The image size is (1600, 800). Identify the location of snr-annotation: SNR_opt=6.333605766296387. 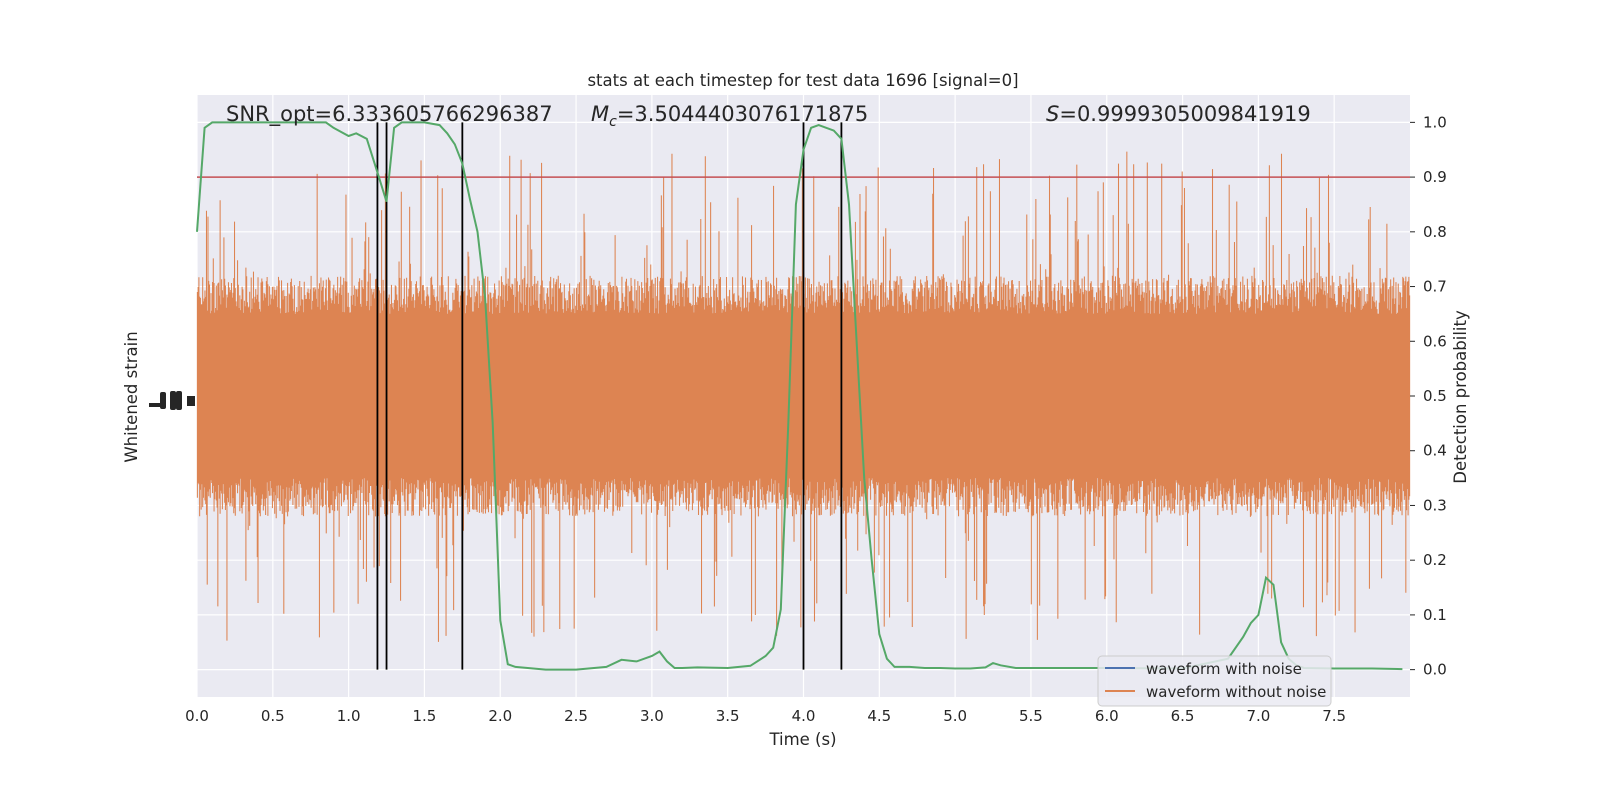
(389, 114).